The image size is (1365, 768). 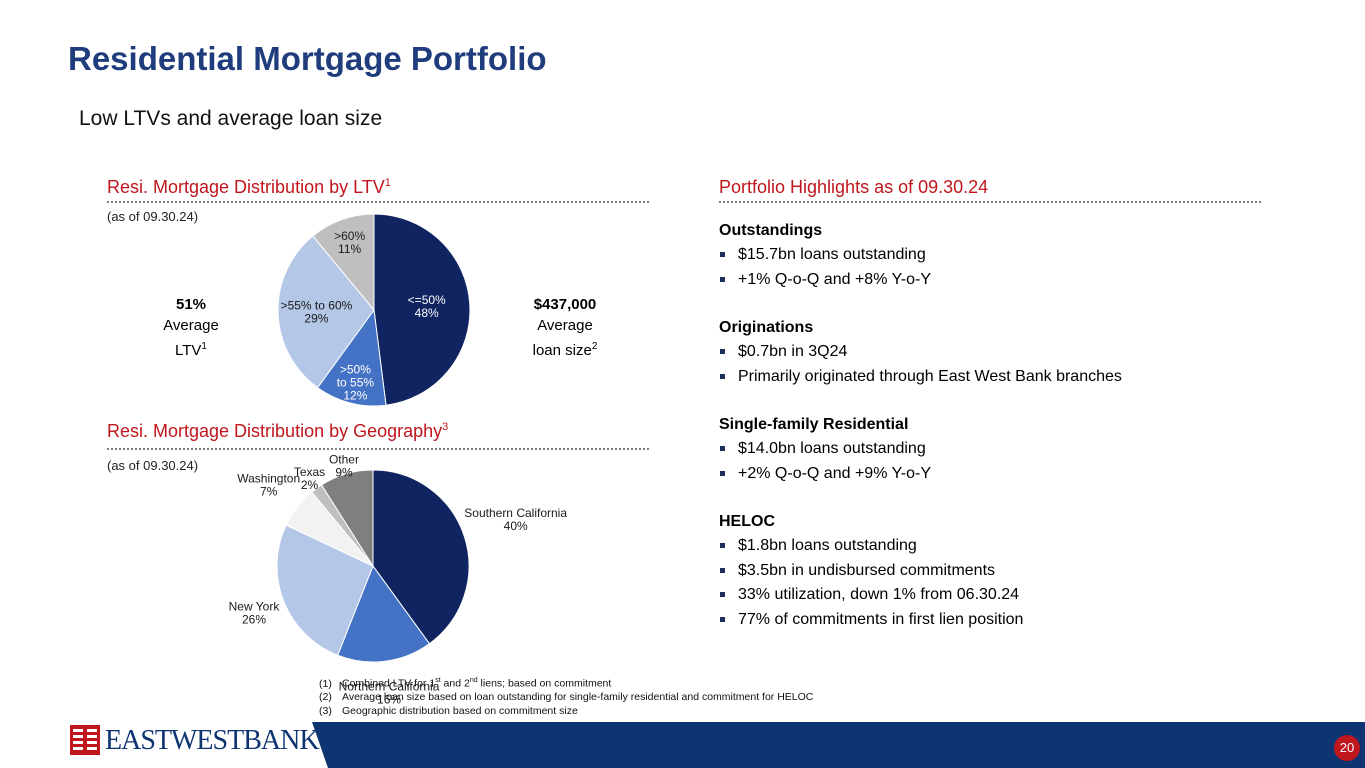 What do you see at coordinates (747, 521) in the screenshot?
I see `highlight-heading: HELOC` at bounding box center [747, 521].